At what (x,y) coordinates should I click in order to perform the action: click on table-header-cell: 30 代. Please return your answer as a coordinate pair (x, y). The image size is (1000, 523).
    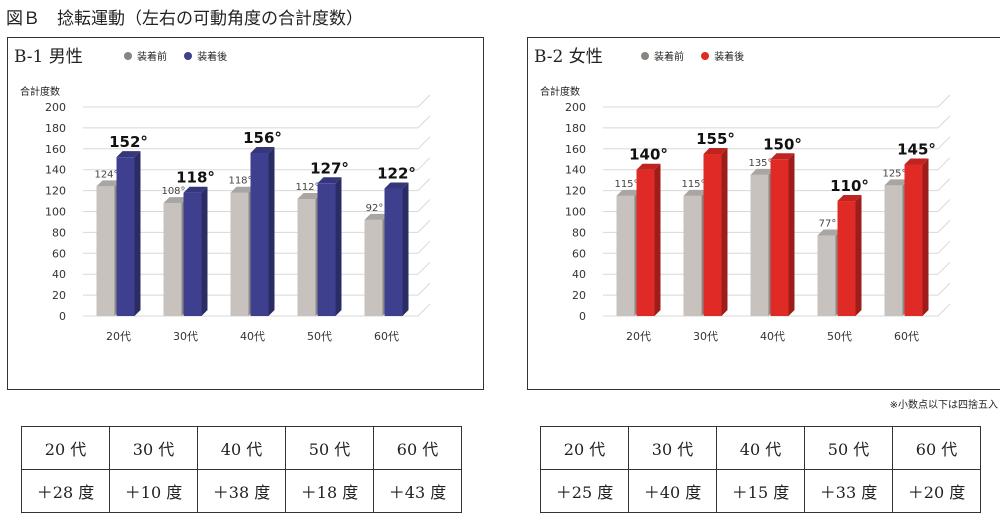
    Looking at the image, I should click on (672, 448).